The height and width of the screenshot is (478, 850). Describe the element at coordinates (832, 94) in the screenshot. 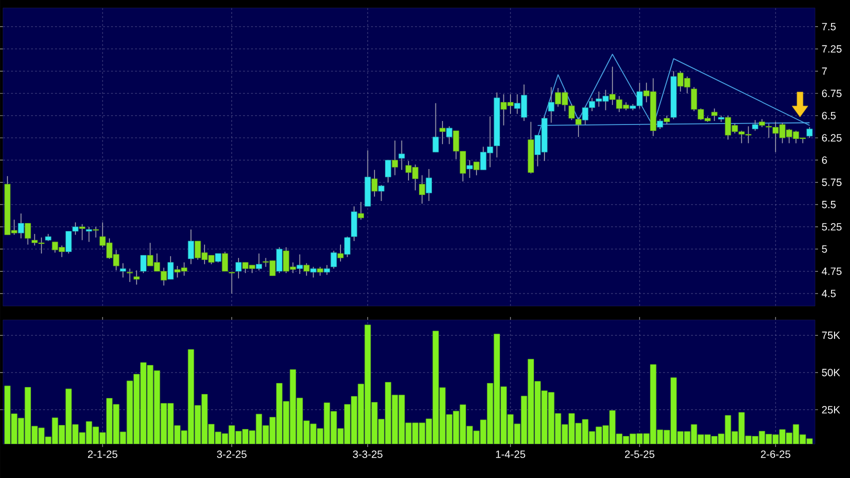

I see `y-tick-label: 6.75` at that location.